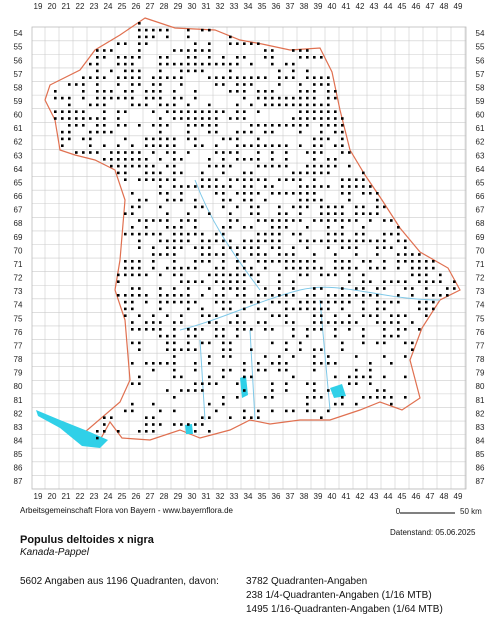 This screenshot has width=500, height=620. What do you see at coordinates (480, 318) in the screenshot?
I see `y-label: 75` at bounding box center [480, 318].